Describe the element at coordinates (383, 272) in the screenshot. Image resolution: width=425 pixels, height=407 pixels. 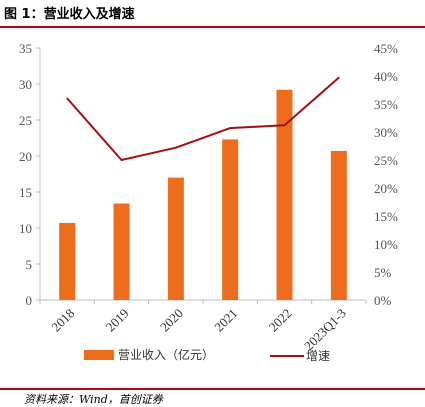
I see `right-axis-tick-label: 5%` at that location.